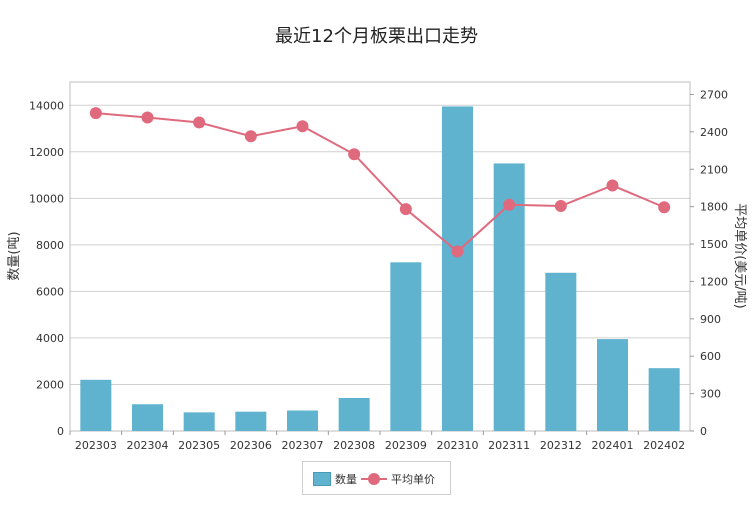  Describe the element at coordinates (50, 338) in the screenshot. I see `y-tick-label: 4000` at that location.